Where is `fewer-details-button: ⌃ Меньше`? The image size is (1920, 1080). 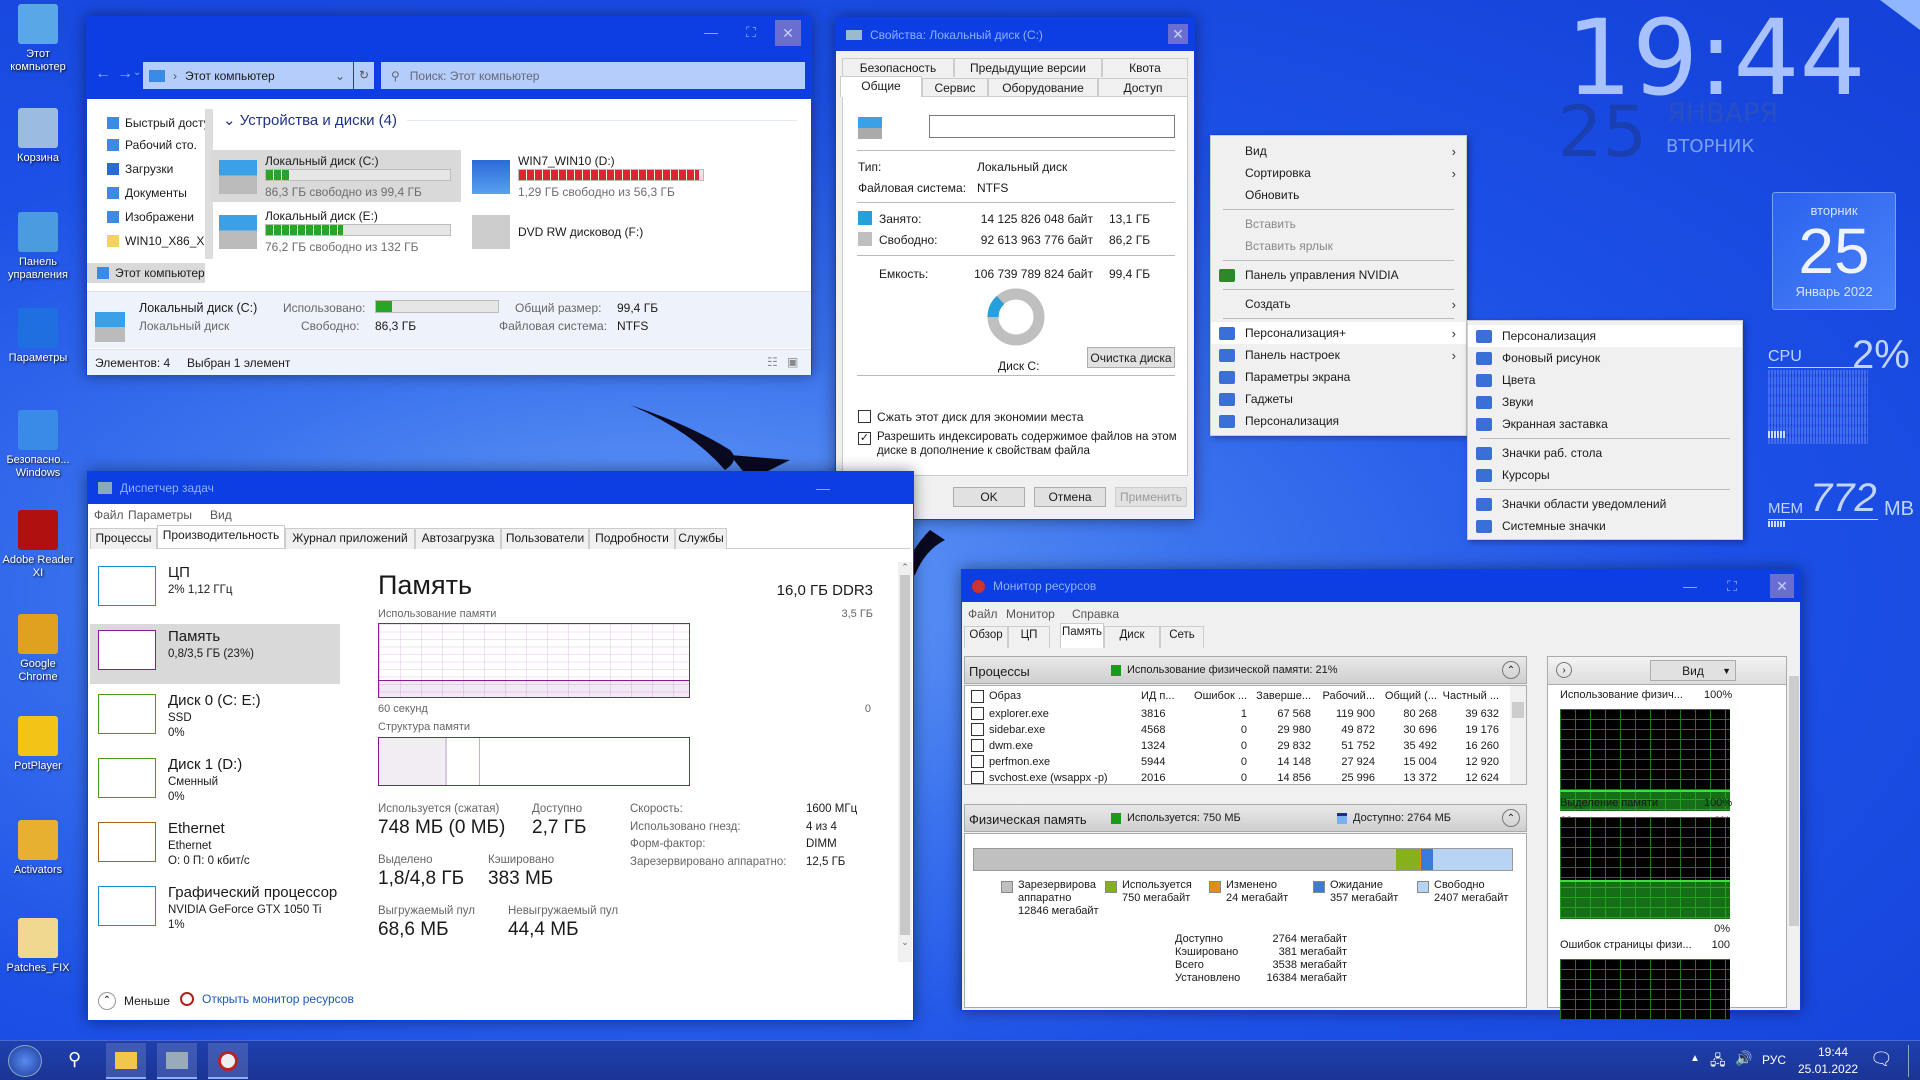
fewer-details-button: ⌃ Меньше is located at coordinates (134, 1001).